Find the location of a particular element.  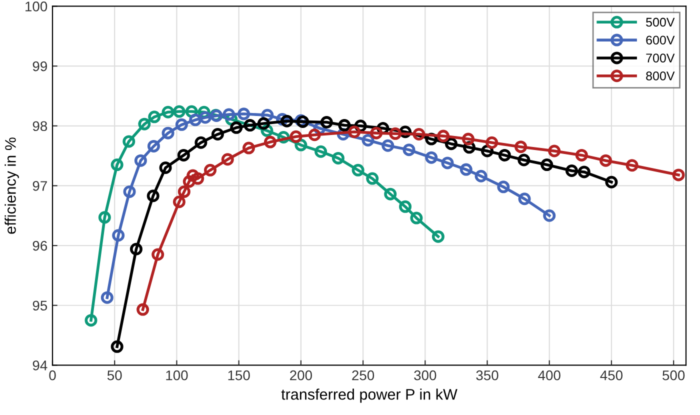

y-tick-label: 96 is located at coordinates (40, 245).